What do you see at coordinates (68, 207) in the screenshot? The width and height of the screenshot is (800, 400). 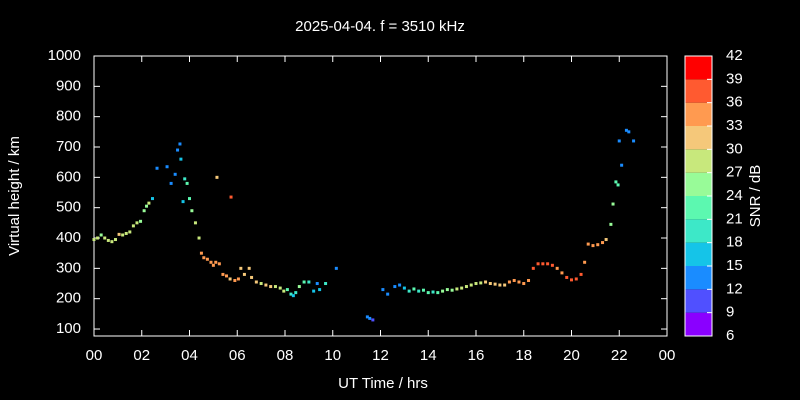 I see `y-tick-label: 500` at bounding box center [68, 207].